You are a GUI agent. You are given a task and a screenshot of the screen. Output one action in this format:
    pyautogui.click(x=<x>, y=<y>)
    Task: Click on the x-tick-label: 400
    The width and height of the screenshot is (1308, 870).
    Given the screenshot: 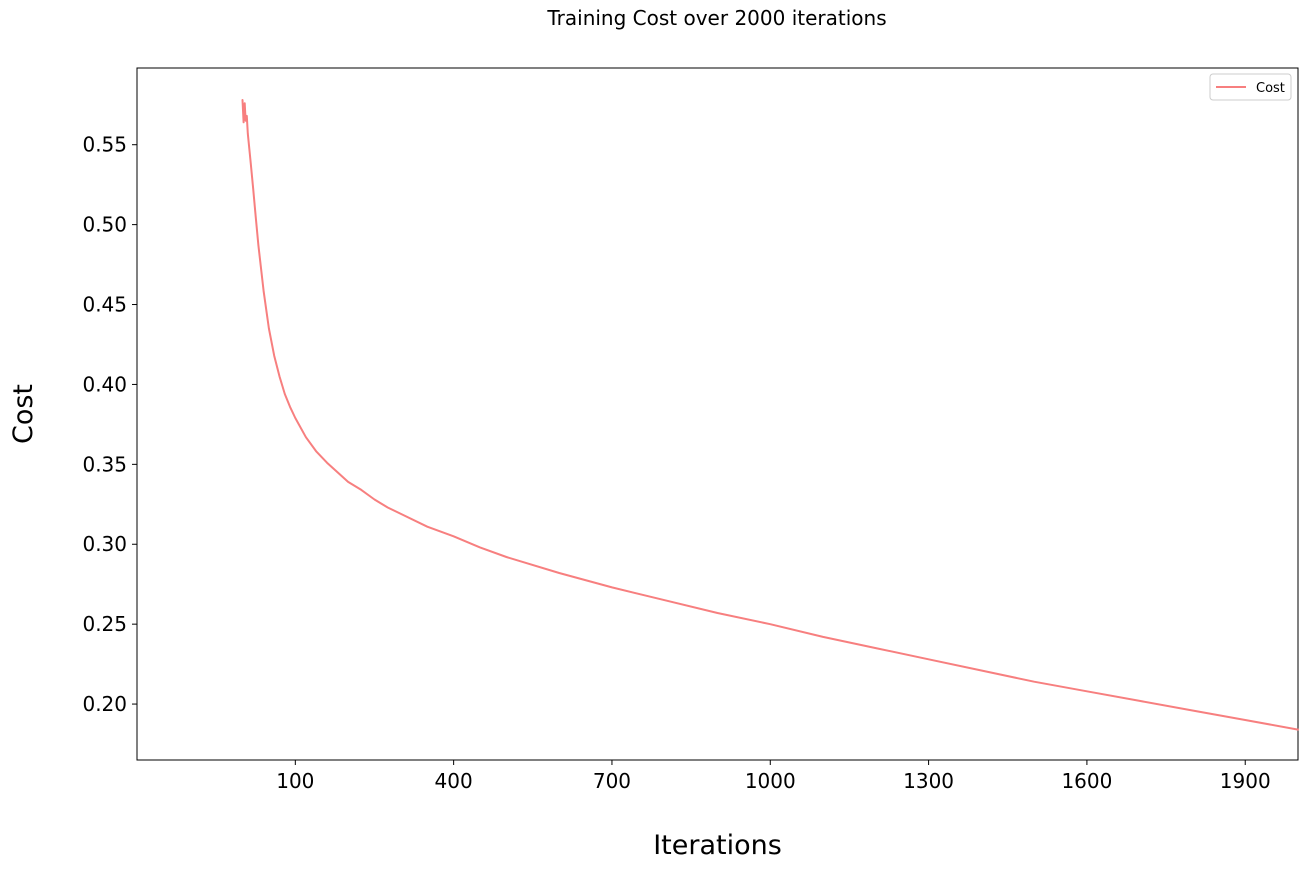 What is the action you would take?
    pyautogui.click(x=454, y=781)
    